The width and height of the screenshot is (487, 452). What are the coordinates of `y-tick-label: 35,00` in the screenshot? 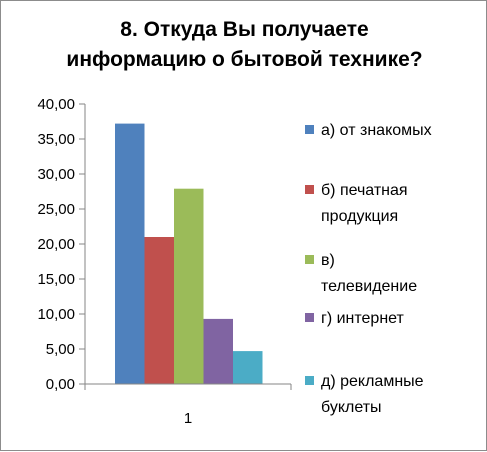 It's located at (56, 139).